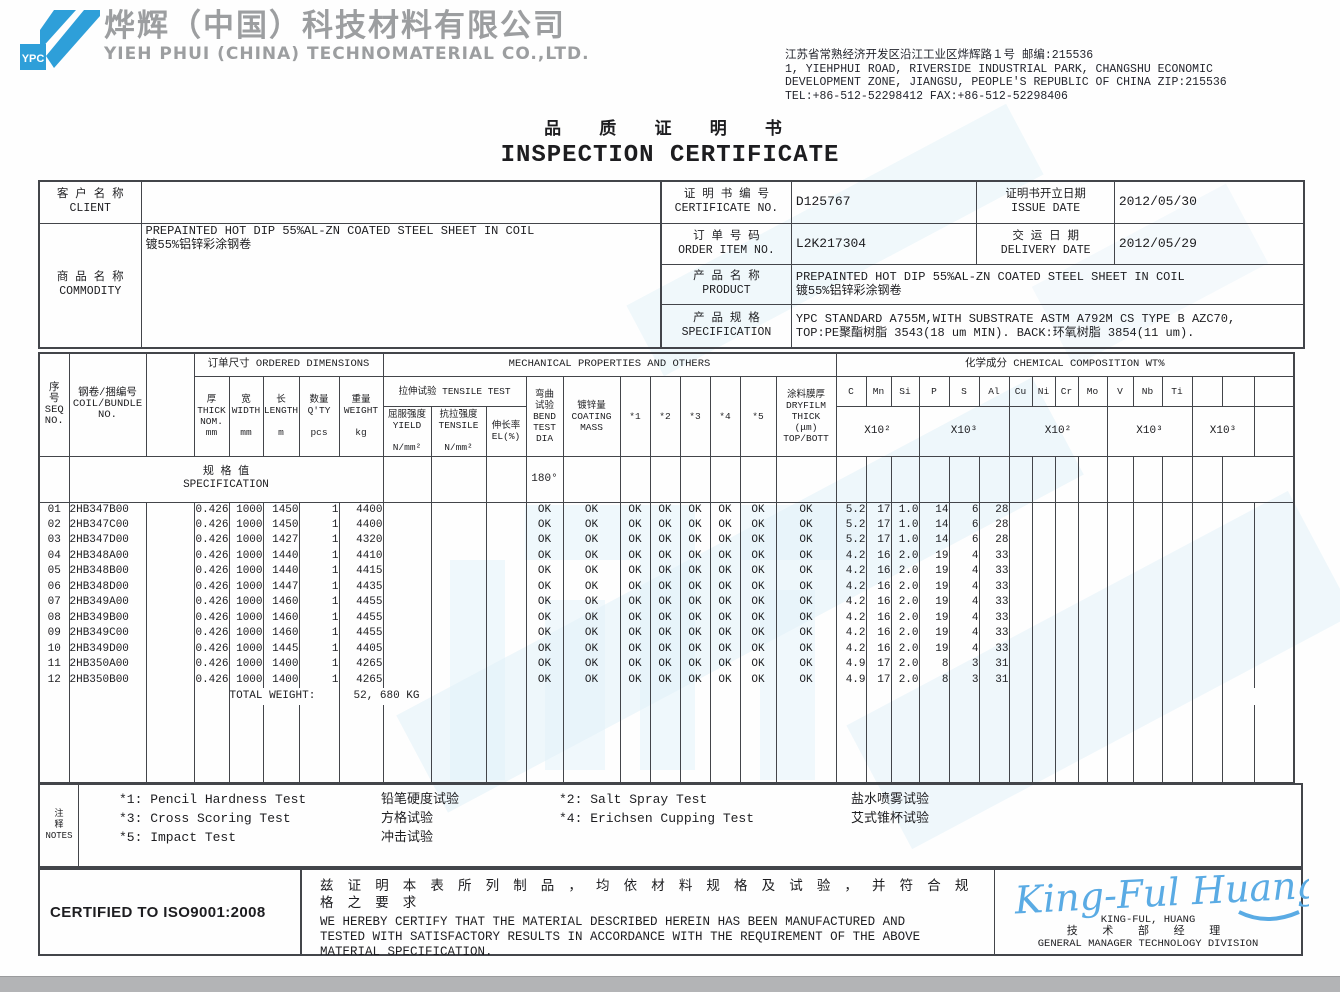 The height and width of the screenshot is (992, 1340). What do you see at coordinates (884, 202) in the screenshot?
I see `certificate-no-value: D125767` at bounding box center [884, 202].